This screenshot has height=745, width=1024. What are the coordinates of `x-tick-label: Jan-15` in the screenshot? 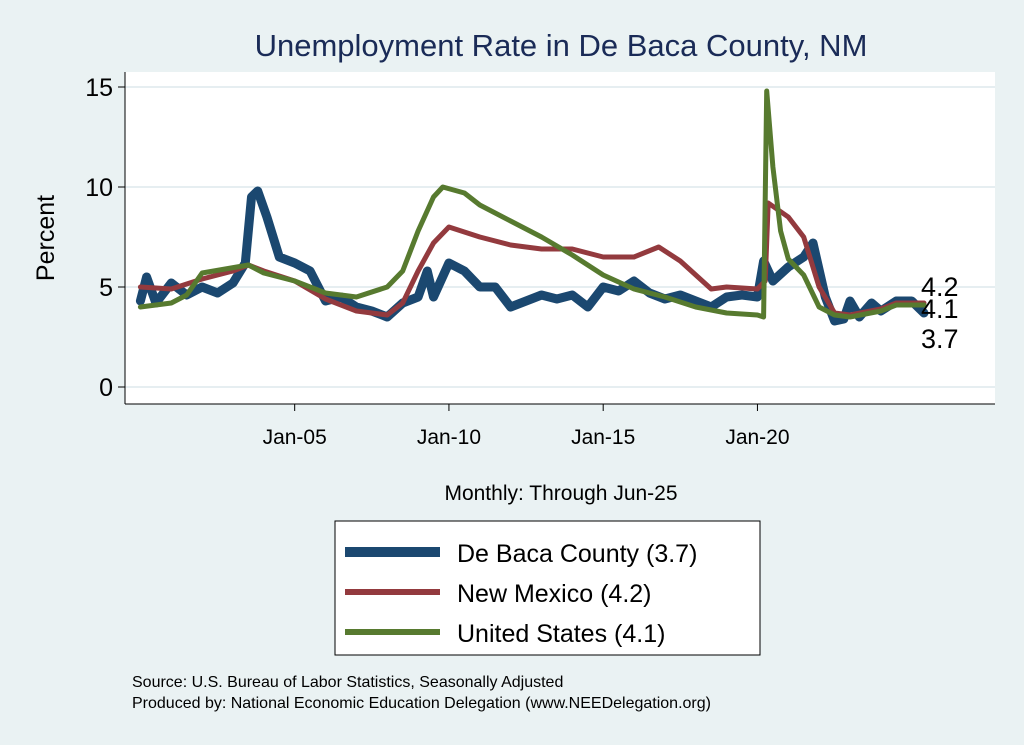 It's located at (603, 437).